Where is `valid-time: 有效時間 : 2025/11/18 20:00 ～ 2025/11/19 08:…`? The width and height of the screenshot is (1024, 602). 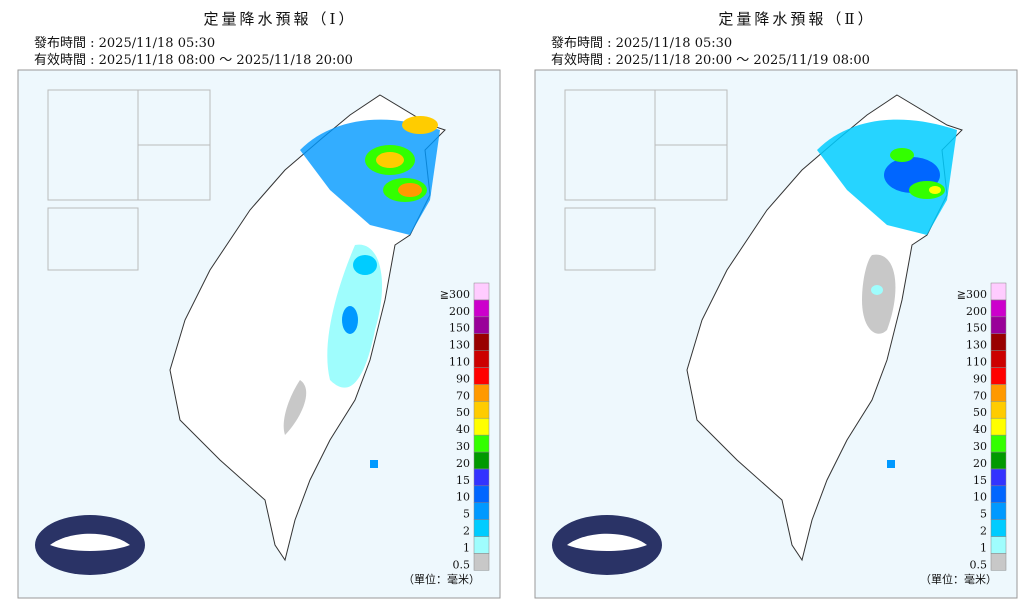 valid-time: 有效時間 : 2025/11/18 20:00 ～ 2025/11/19 08:… is located at coordinates (710, 60).